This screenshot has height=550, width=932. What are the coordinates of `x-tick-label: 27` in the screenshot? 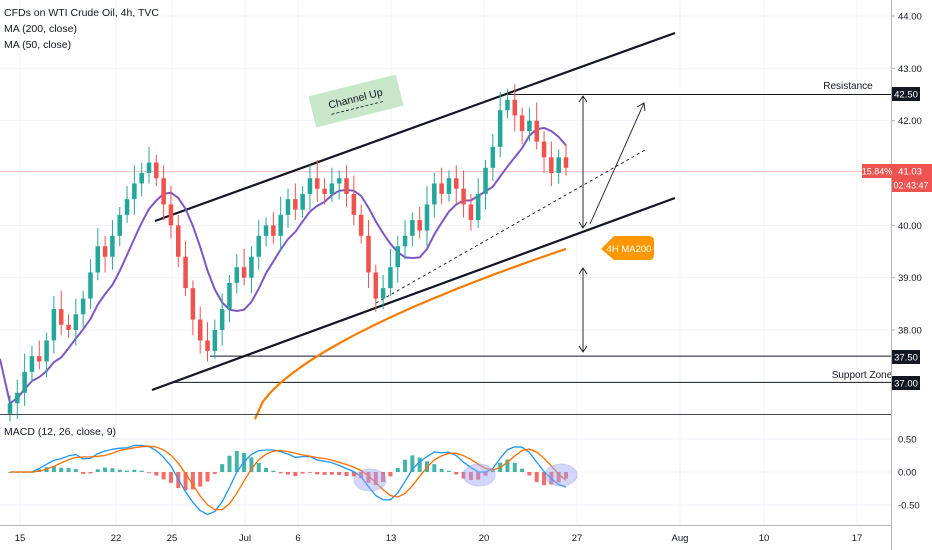 It's located at (577, 538).